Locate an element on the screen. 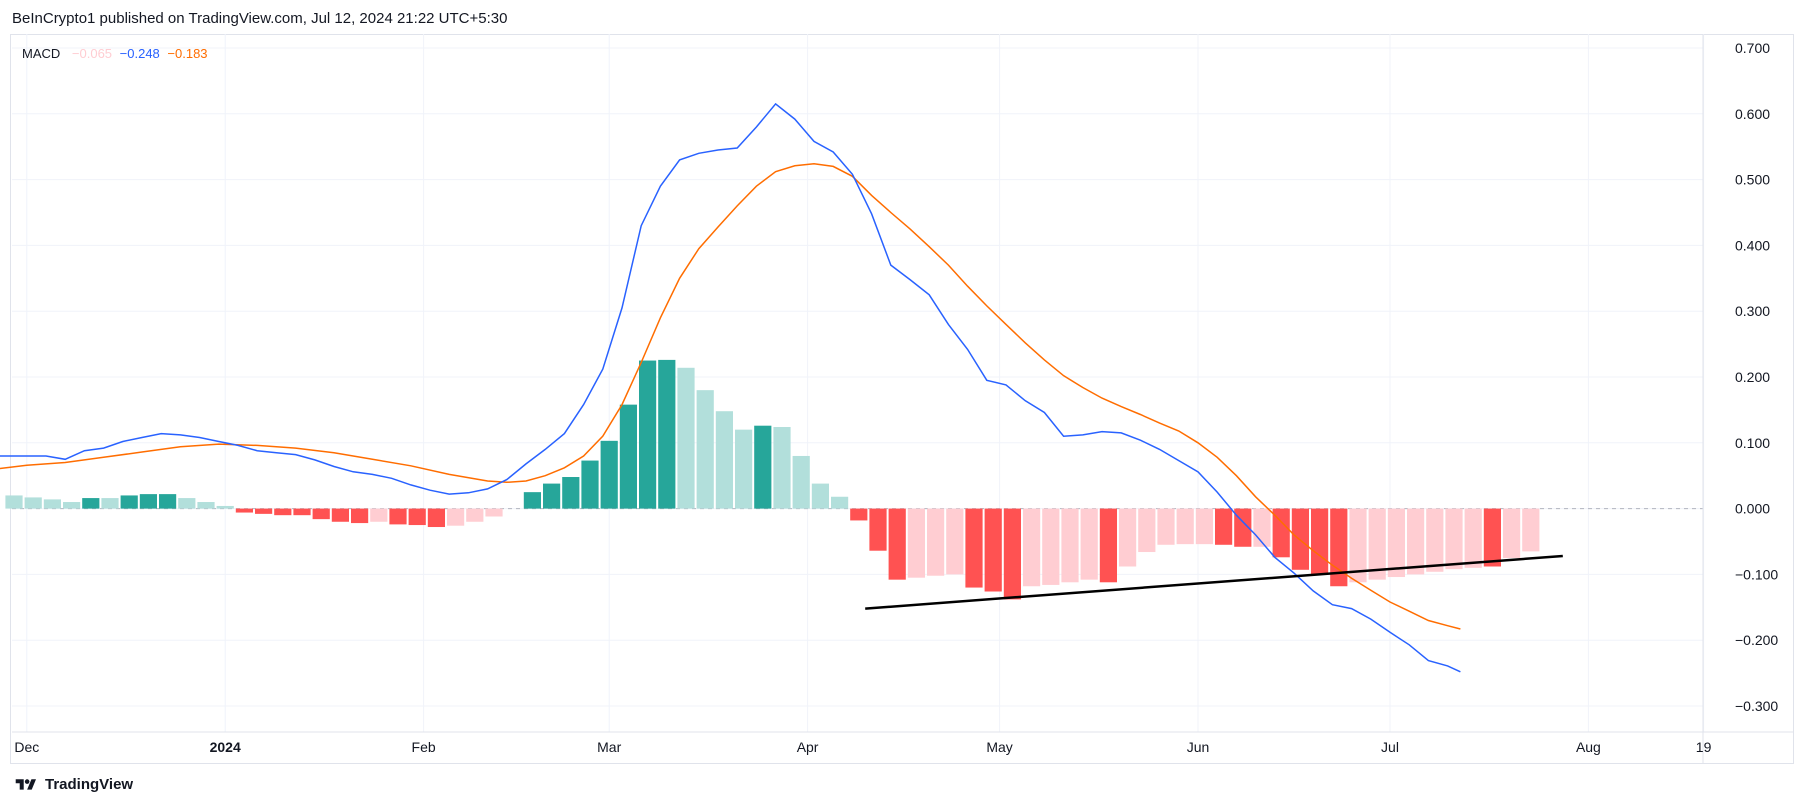 The height and width of the screenshot is (808, 1804). support-trendline is located at coordinates (1214, 582).